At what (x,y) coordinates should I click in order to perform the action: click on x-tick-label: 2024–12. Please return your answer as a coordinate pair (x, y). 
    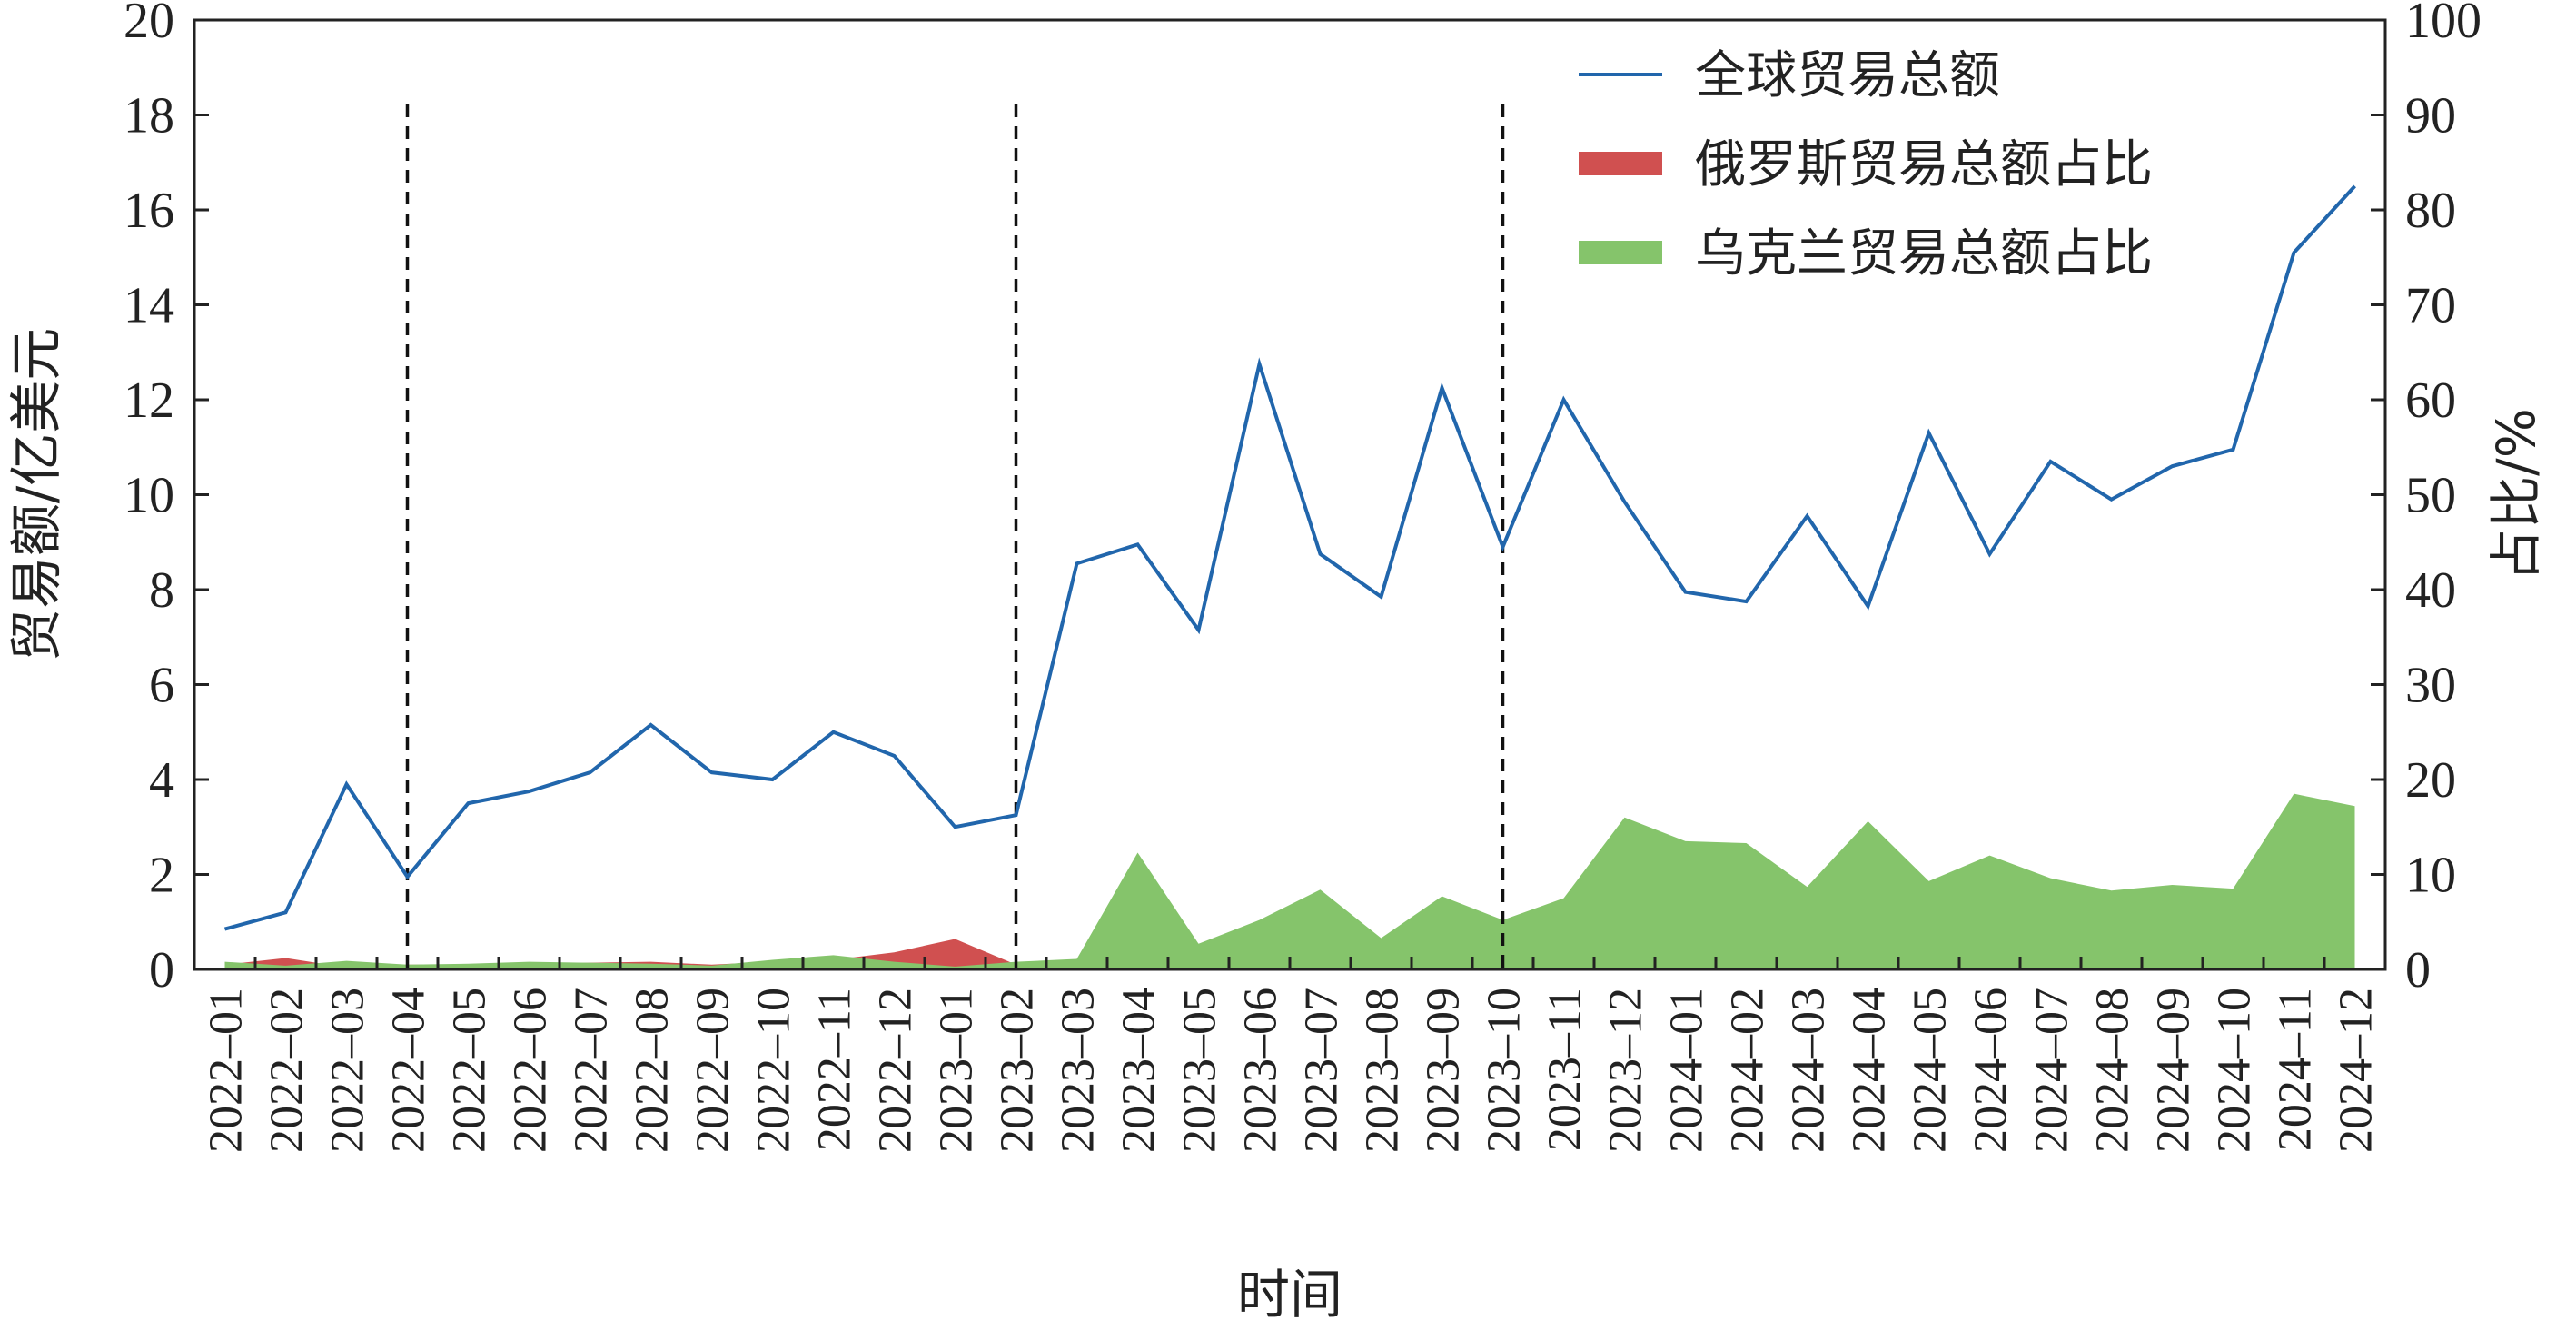
    Looking at the image, I should click on (2357, 1070).